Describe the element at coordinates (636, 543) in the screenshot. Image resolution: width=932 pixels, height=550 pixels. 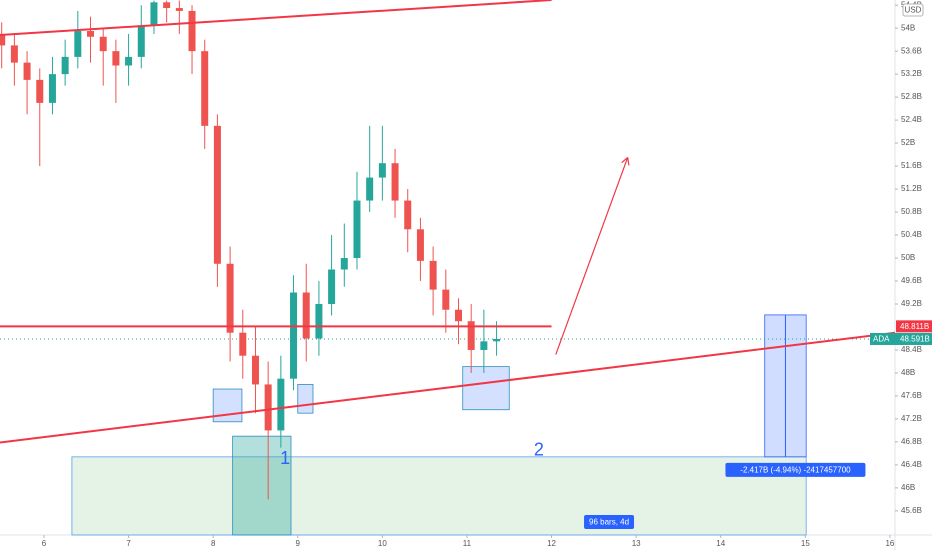
I see `x-tick-label: 13` at that location.